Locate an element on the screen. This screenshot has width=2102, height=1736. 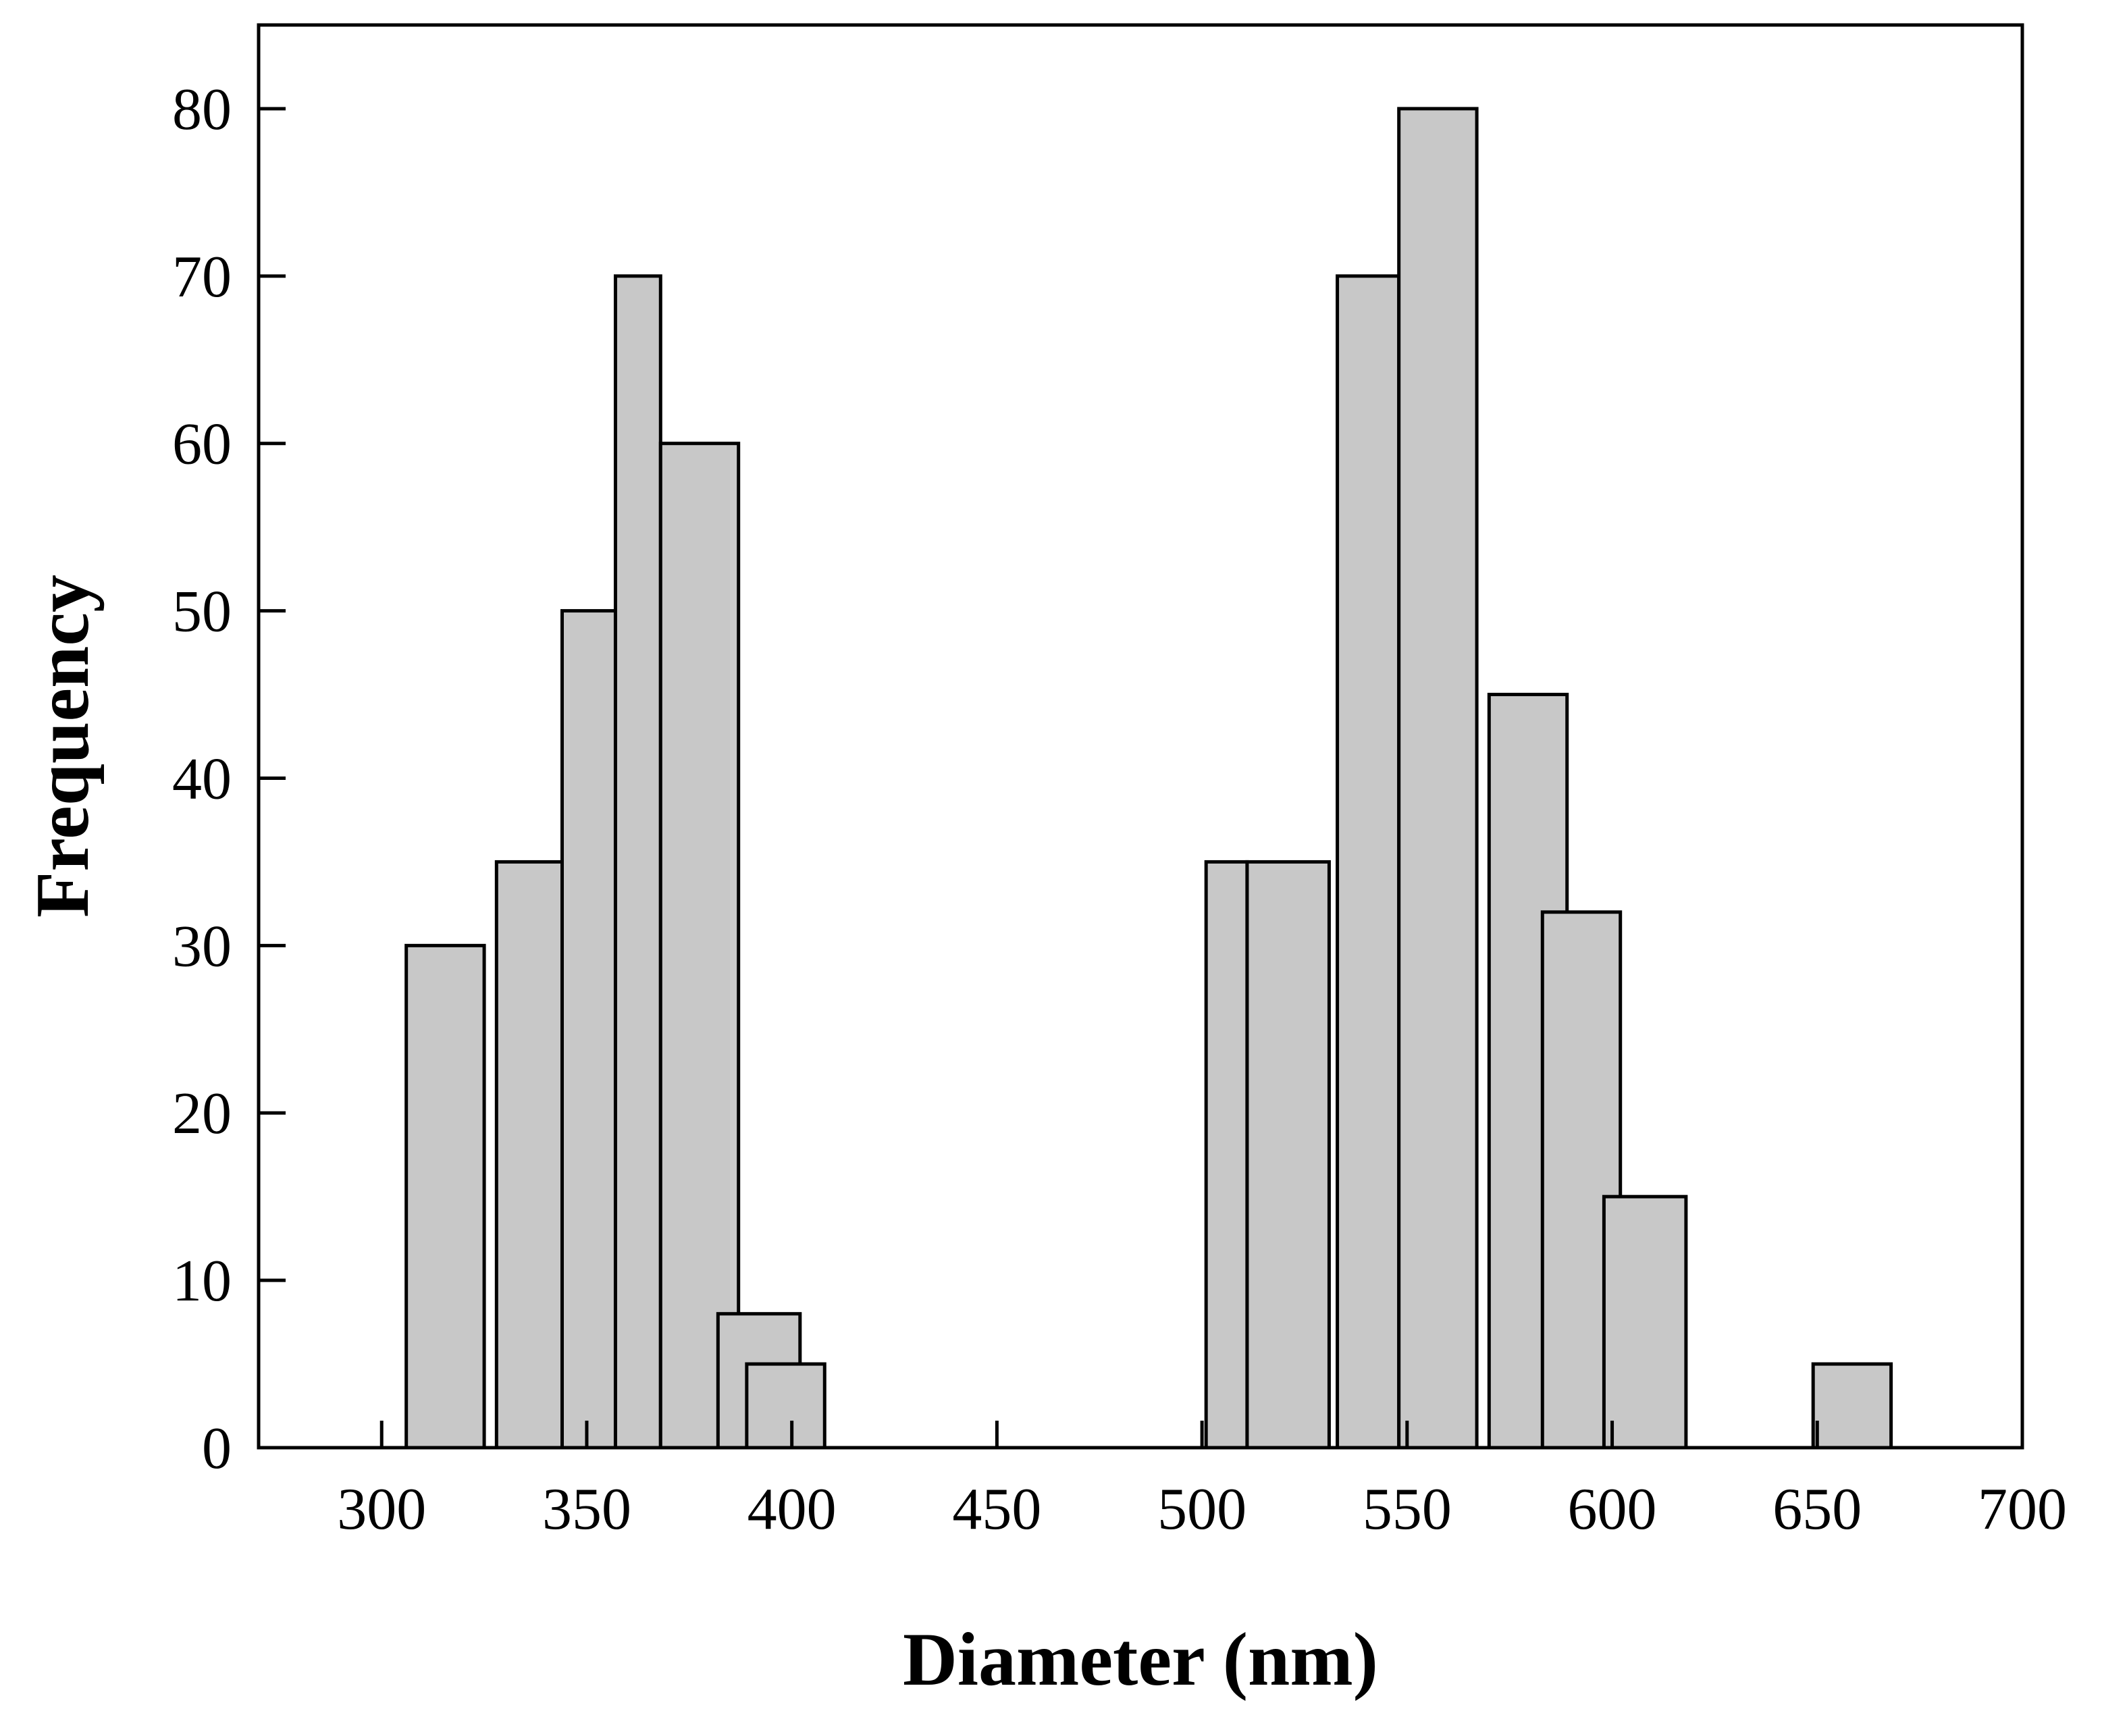
x-tick-label-6: 600 is located at coordinates (1612, 1509).